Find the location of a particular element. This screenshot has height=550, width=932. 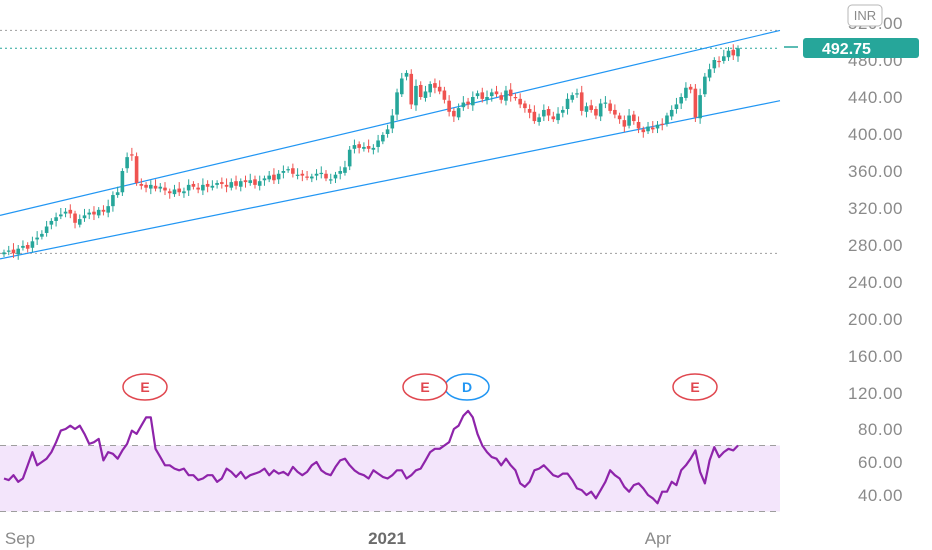

currency-badge: INR is located at coordinates (865, 15).